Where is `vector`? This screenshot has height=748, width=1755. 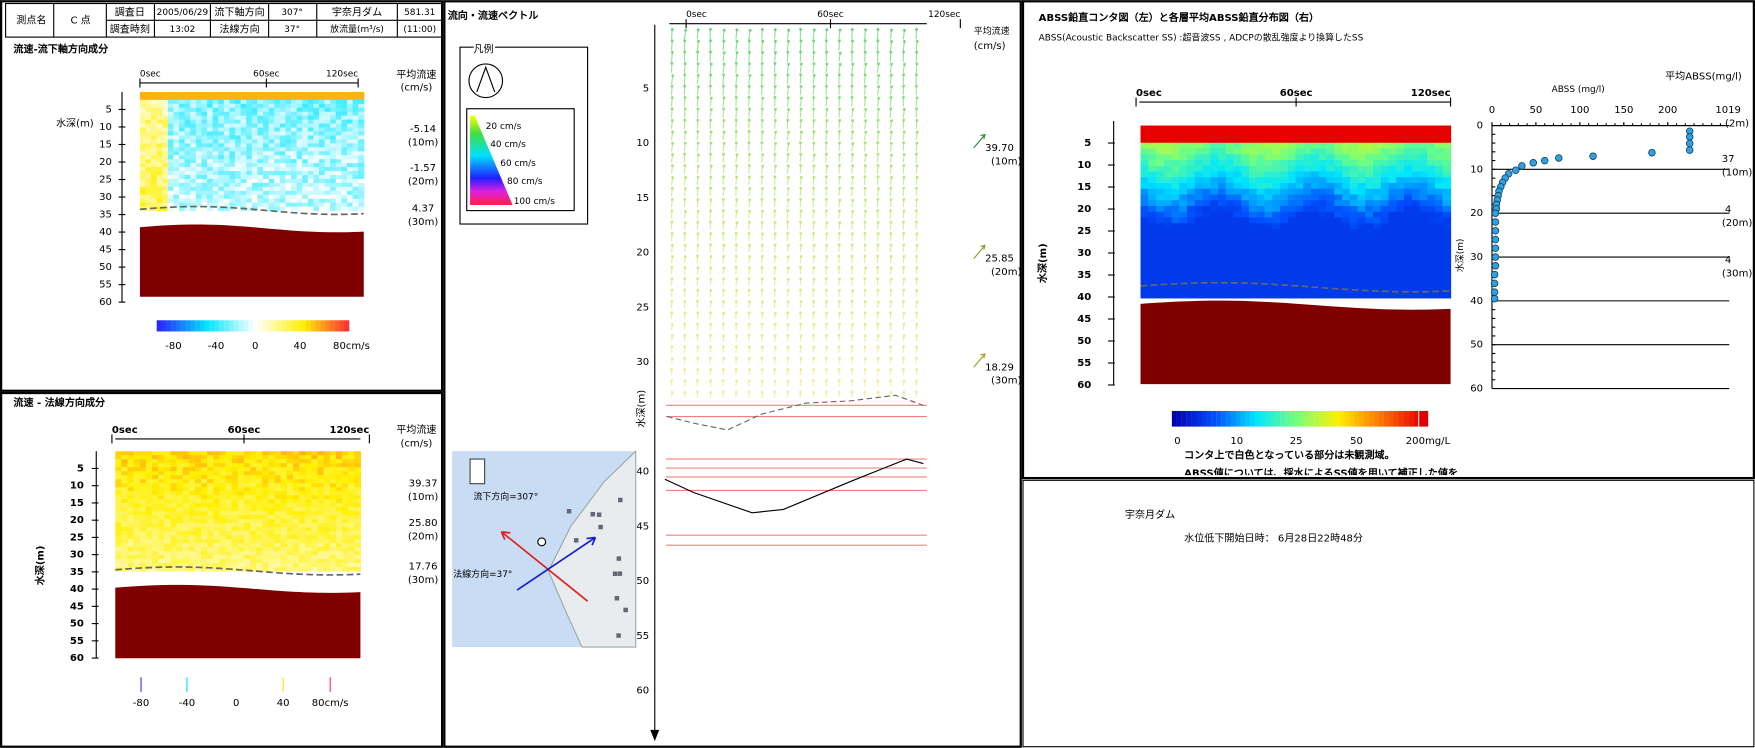
vector is located at coordinates (813, 91).